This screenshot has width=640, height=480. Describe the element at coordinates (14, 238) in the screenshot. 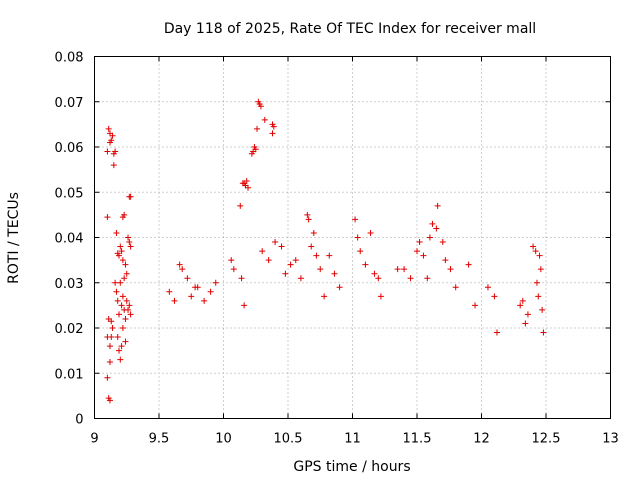

I see `y-axis-label: ROTI / TECUs` at that location.